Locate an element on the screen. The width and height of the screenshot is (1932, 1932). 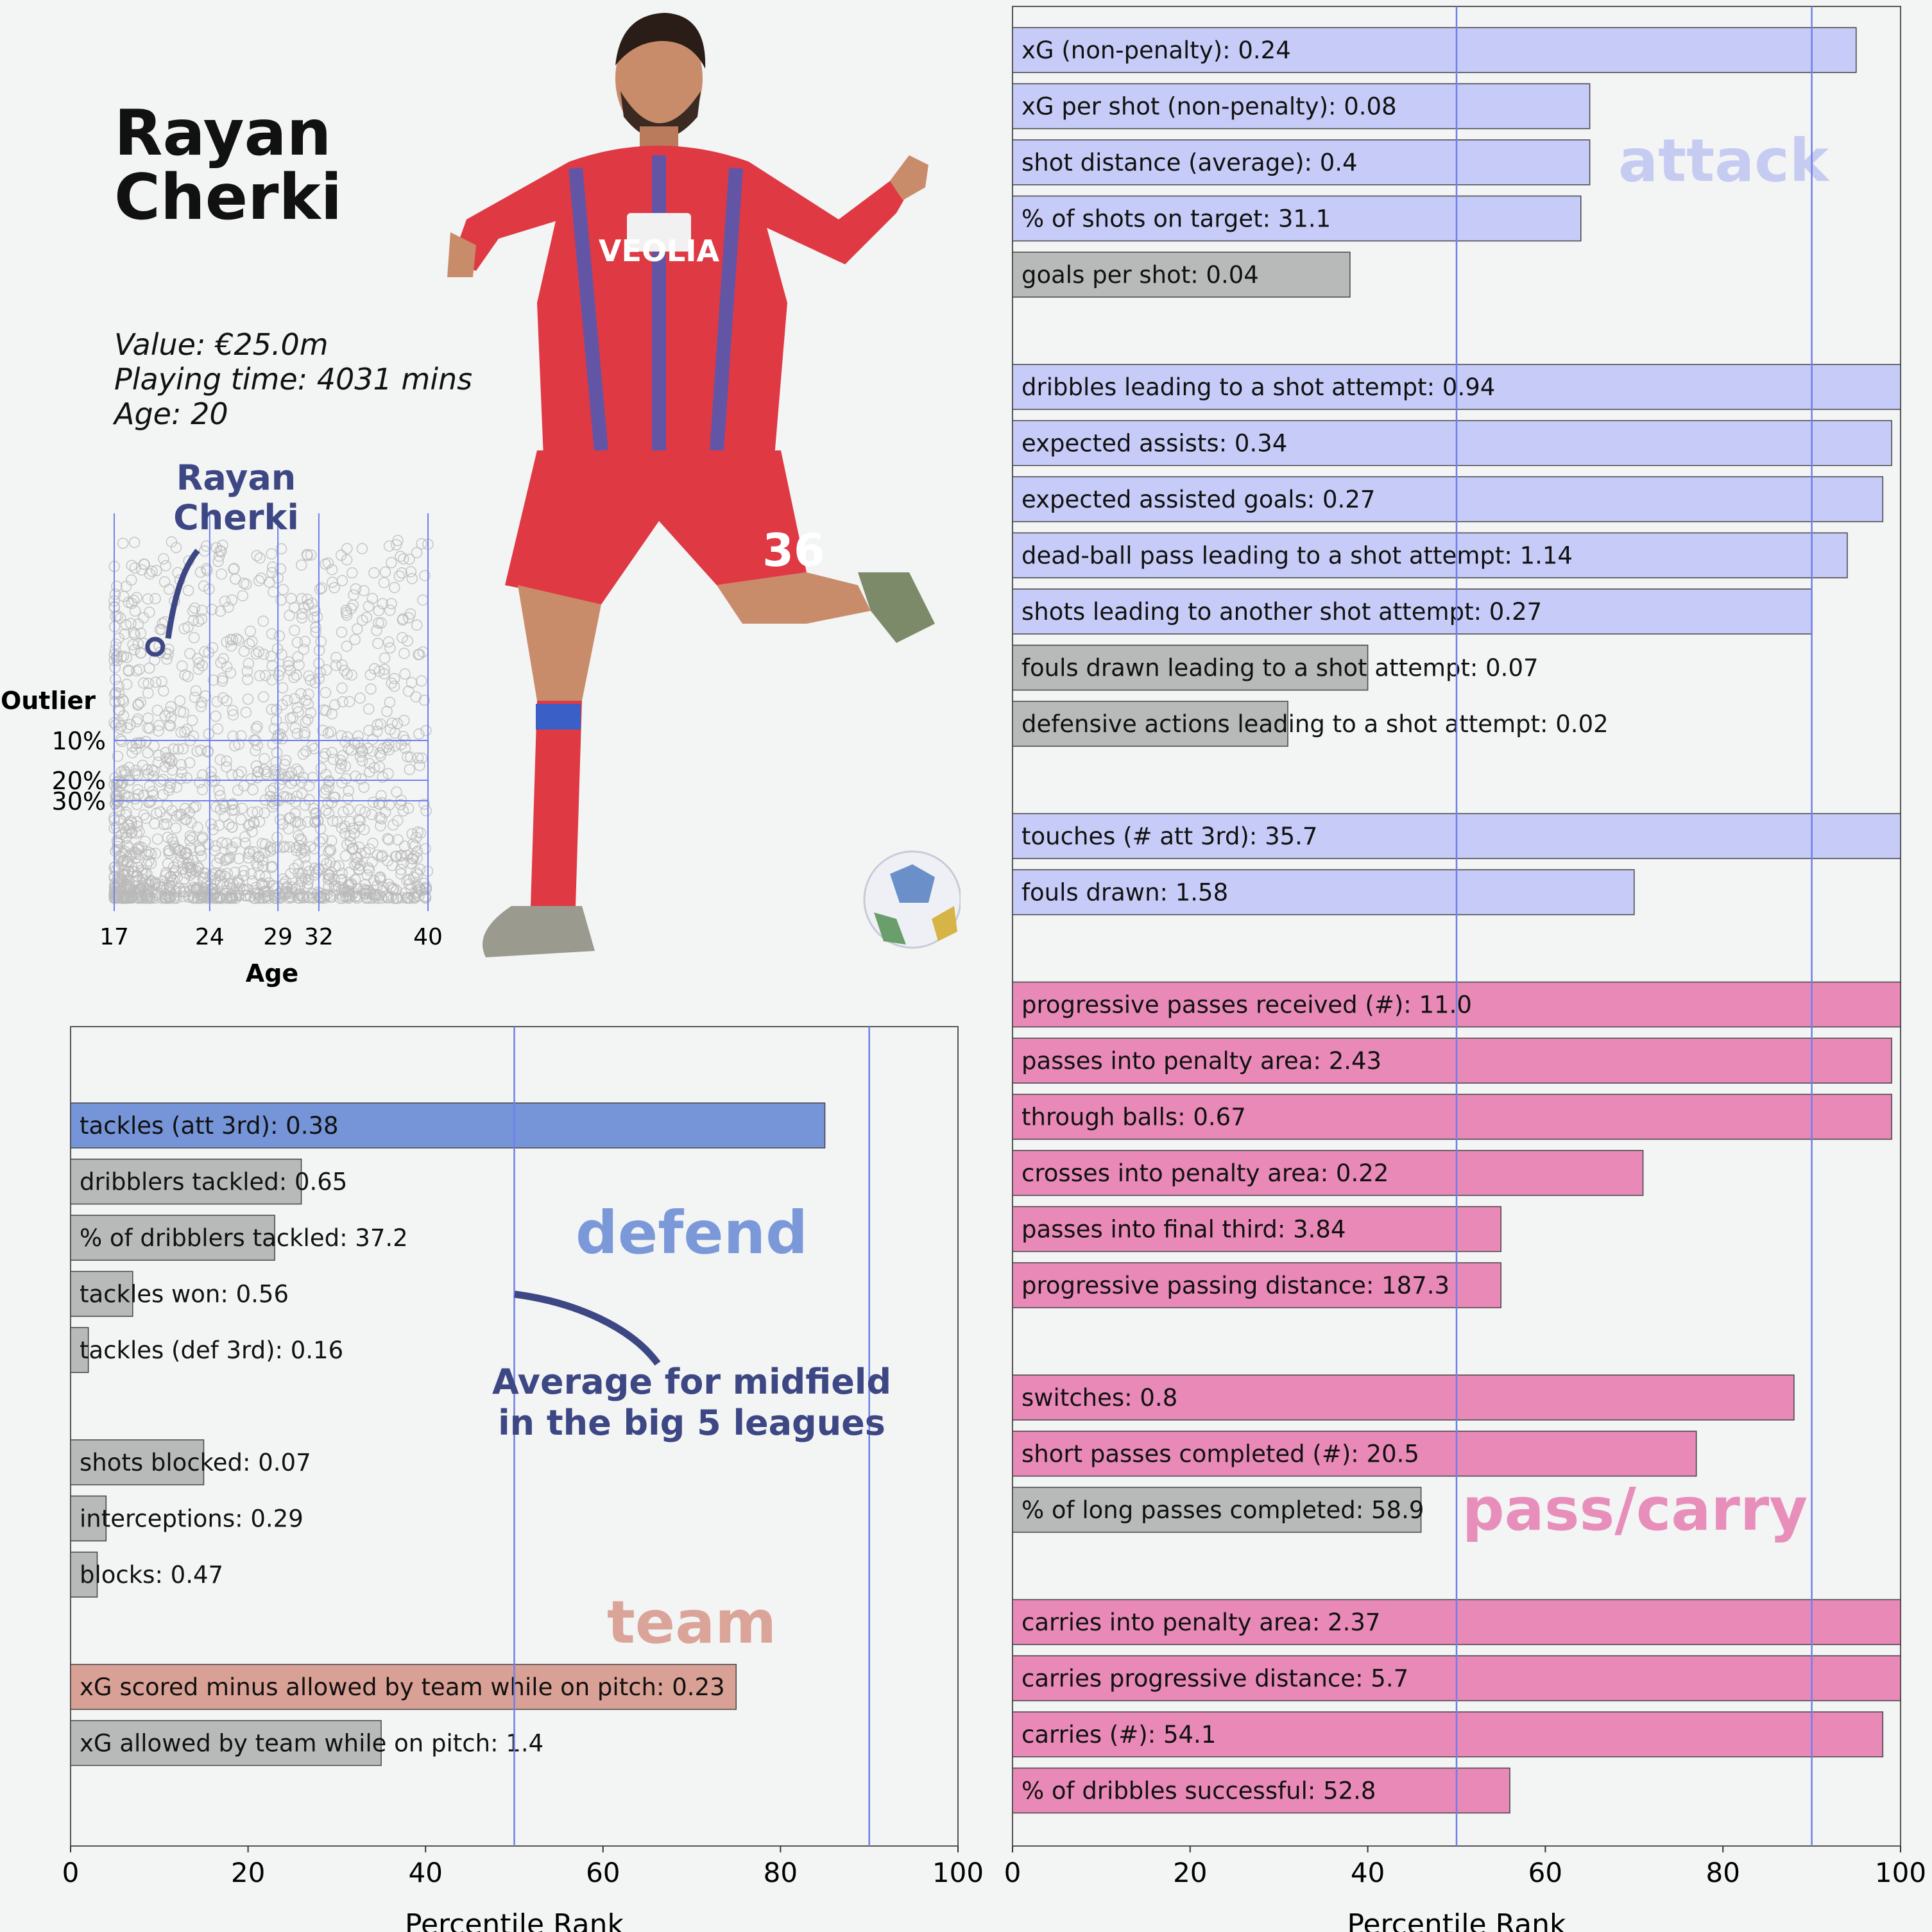
bar-label: shots blocked: 0.07 is located at coordinates (196, 1462).